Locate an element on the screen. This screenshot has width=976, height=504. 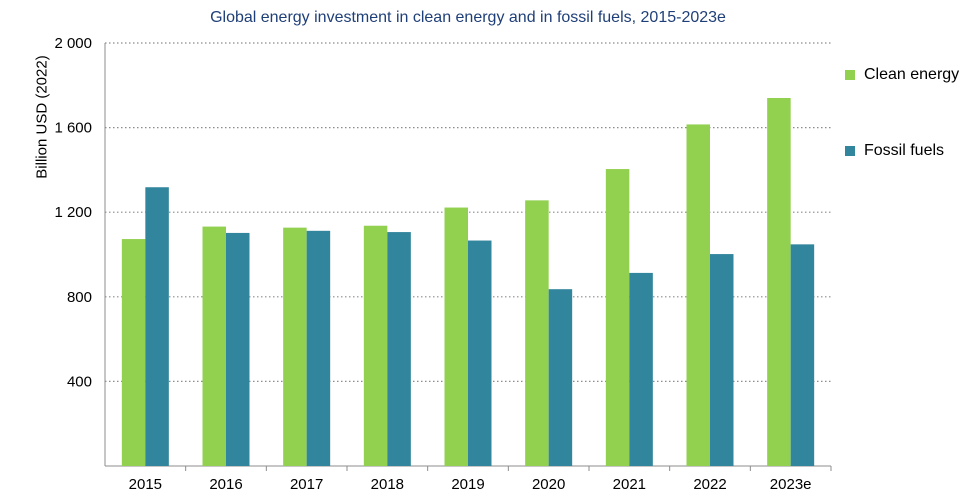
legend-label-clean-energy: Clean energy is located at coordinates (912, 74).